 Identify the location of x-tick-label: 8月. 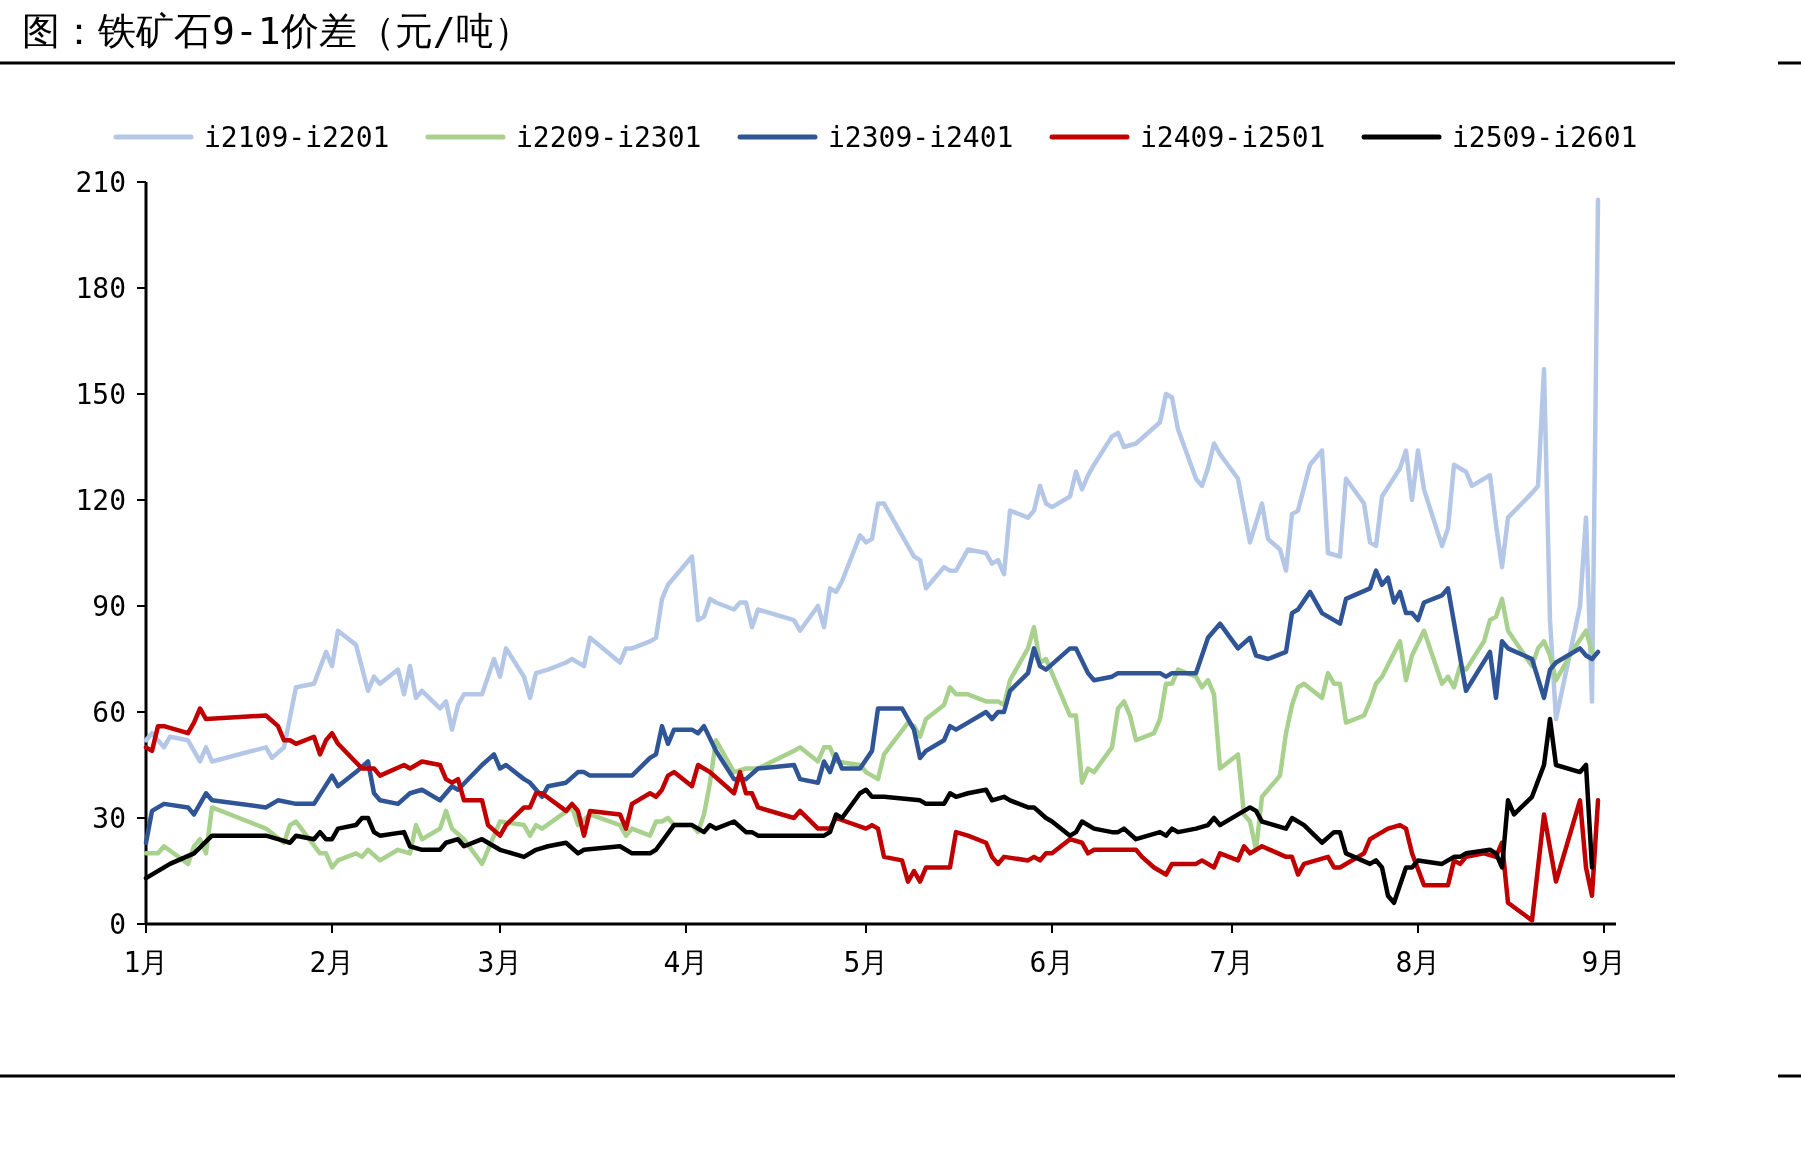
(1418, 962).